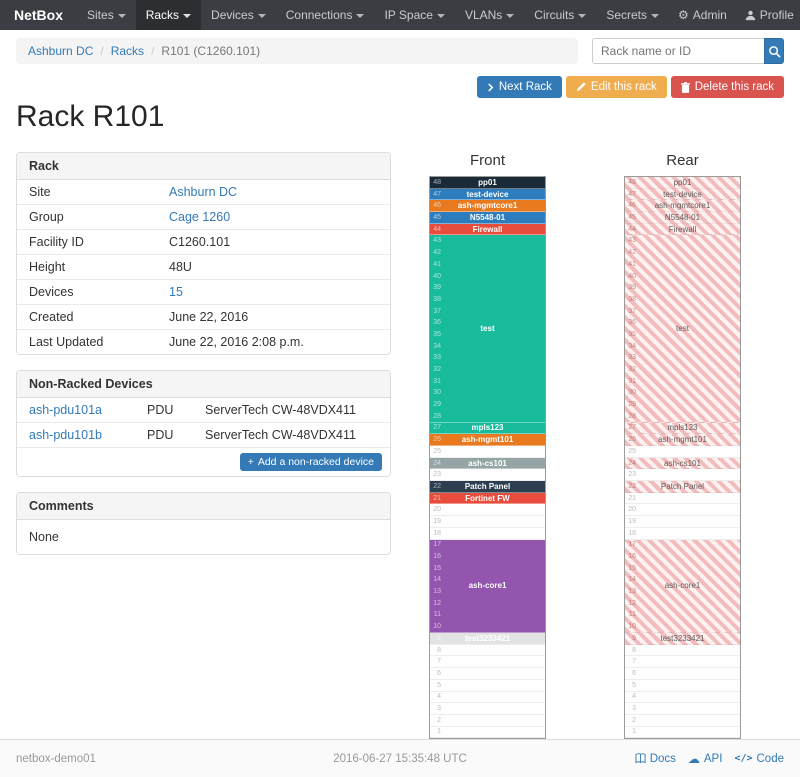 The width and height of the screenshot is (800, 777). I want to click on device-role: PDU, so click(164, 434).